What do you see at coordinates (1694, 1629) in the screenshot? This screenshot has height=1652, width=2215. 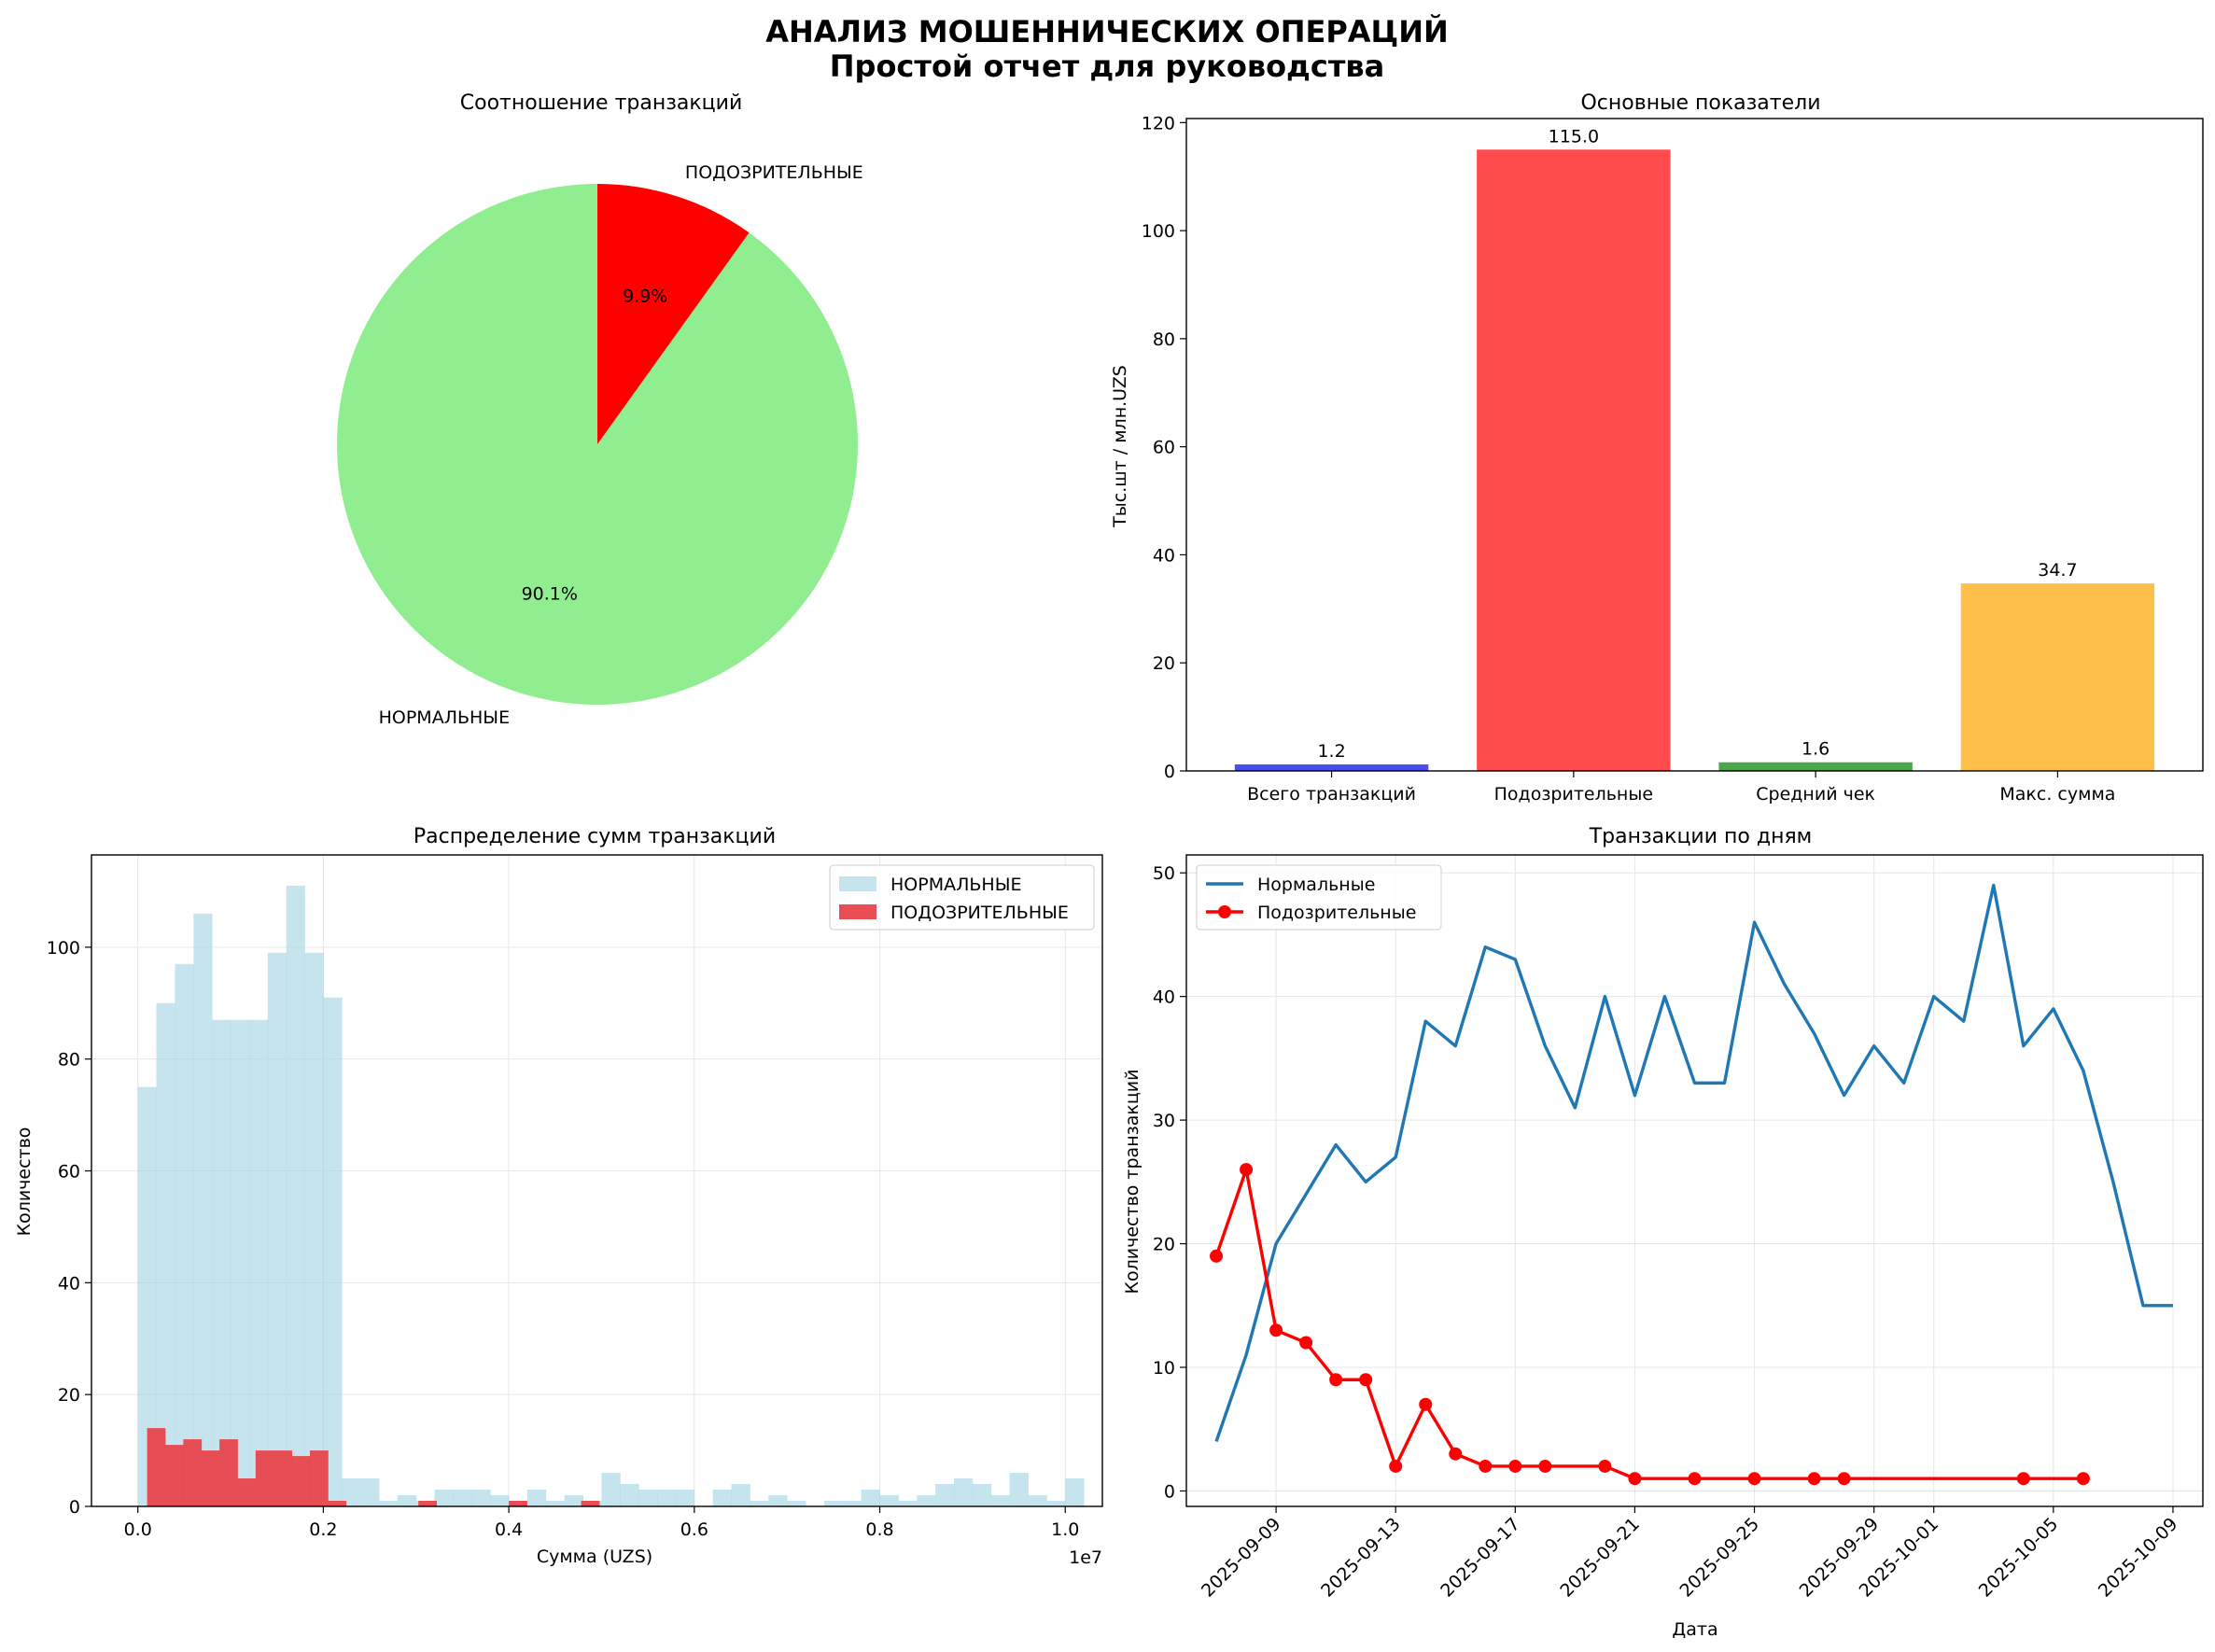 I see `line-xlabel: Дата` at bounding box center [1694, 1629].